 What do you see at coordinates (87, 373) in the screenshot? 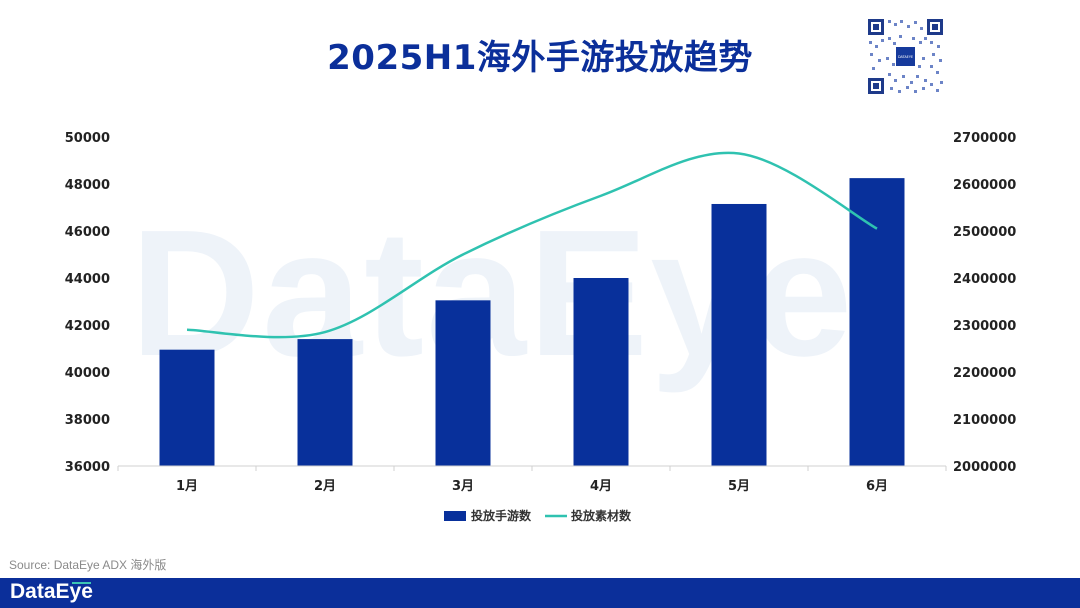
I see `y-left-tick-label: 40000` at bounding box center [87, 373].